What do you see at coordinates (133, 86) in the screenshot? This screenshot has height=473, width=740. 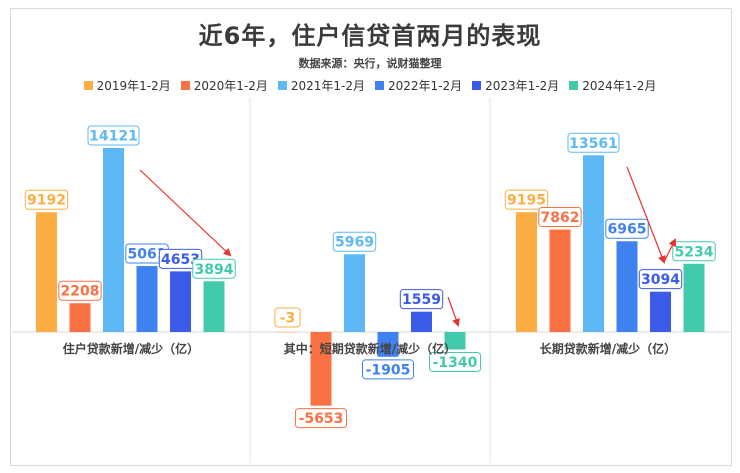 I see `legend-label: 2019年1-2月` at bounding box center [133, 86].